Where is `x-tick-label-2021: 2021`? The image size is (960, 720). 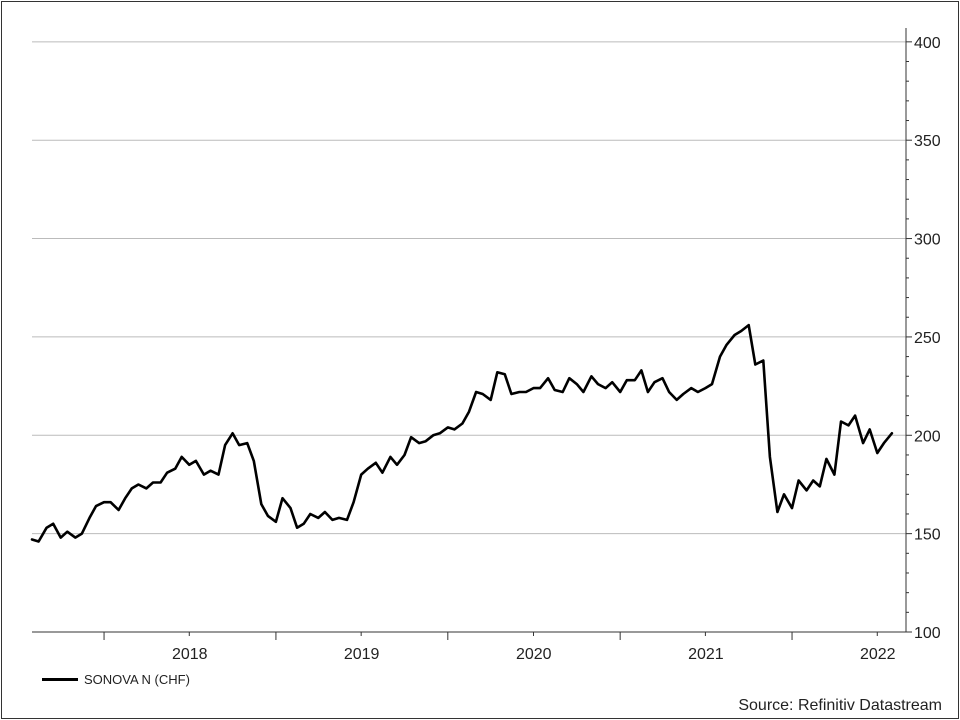
x-tick-label-2021: 2021 is located at coordinates (706, 654).